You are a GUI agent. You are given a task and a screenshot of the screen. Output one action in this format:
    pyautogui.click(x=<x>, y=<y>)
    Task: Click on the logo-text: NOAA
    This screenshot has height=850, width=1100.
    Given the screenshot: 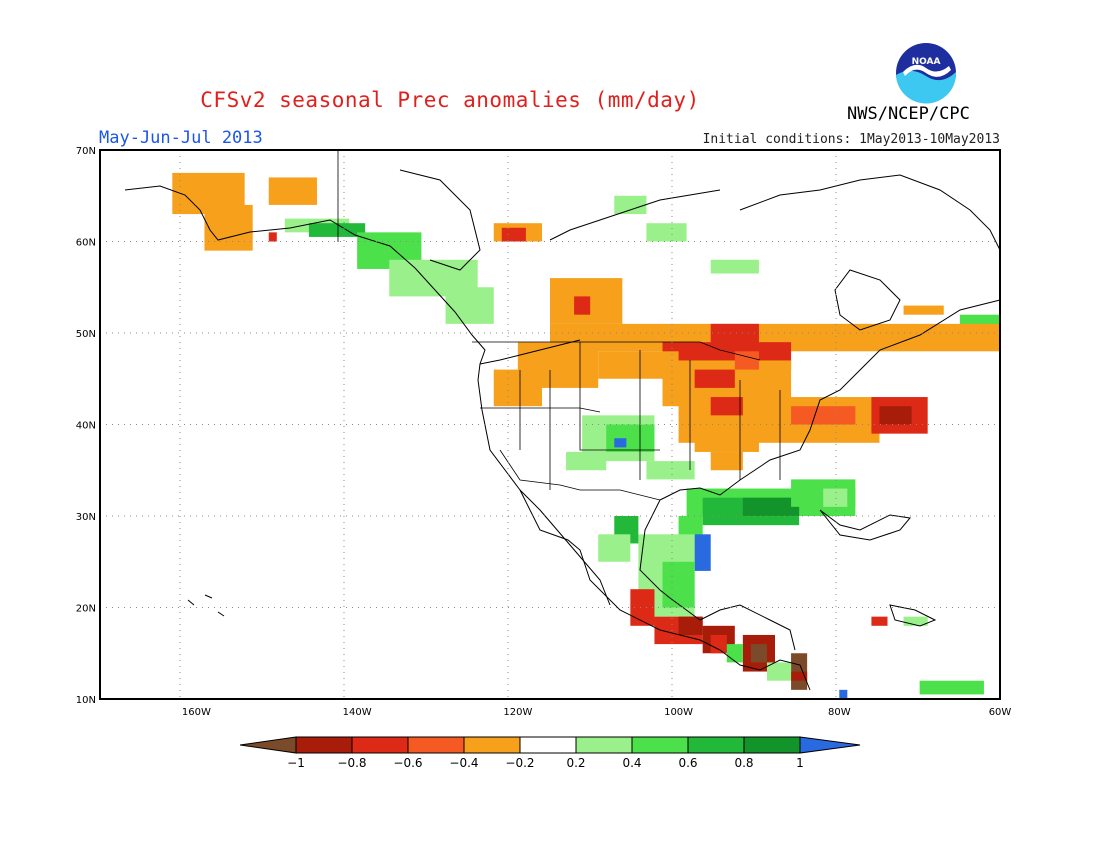 What is the action you would take?
    pyautogui.click(x=926, y=62)
    